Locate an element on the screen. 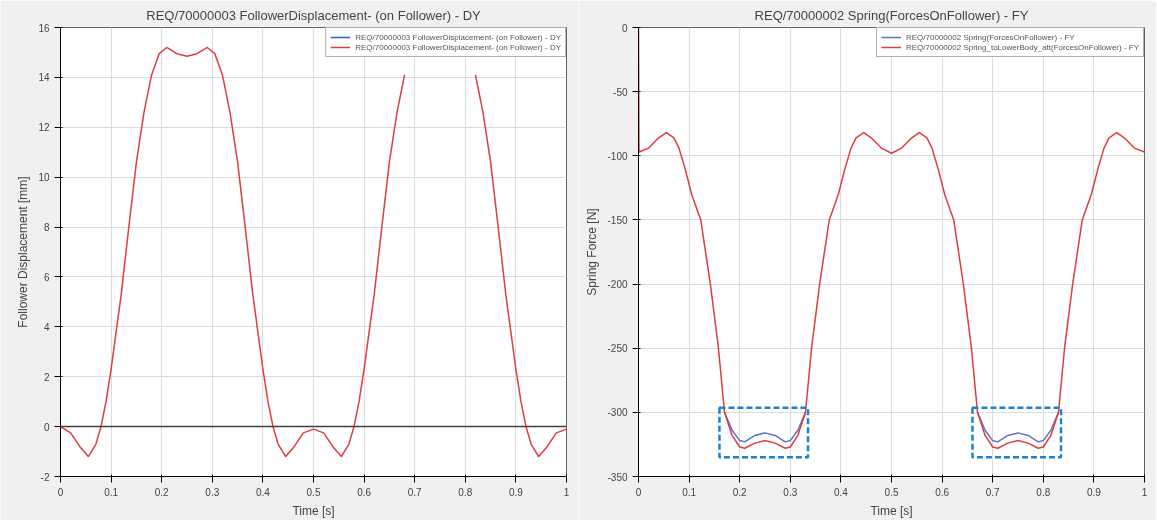 Image resolution: width=1157 pixels, height=527 pixels. y-tick-label: 14 is located at coordinates (44, 78).